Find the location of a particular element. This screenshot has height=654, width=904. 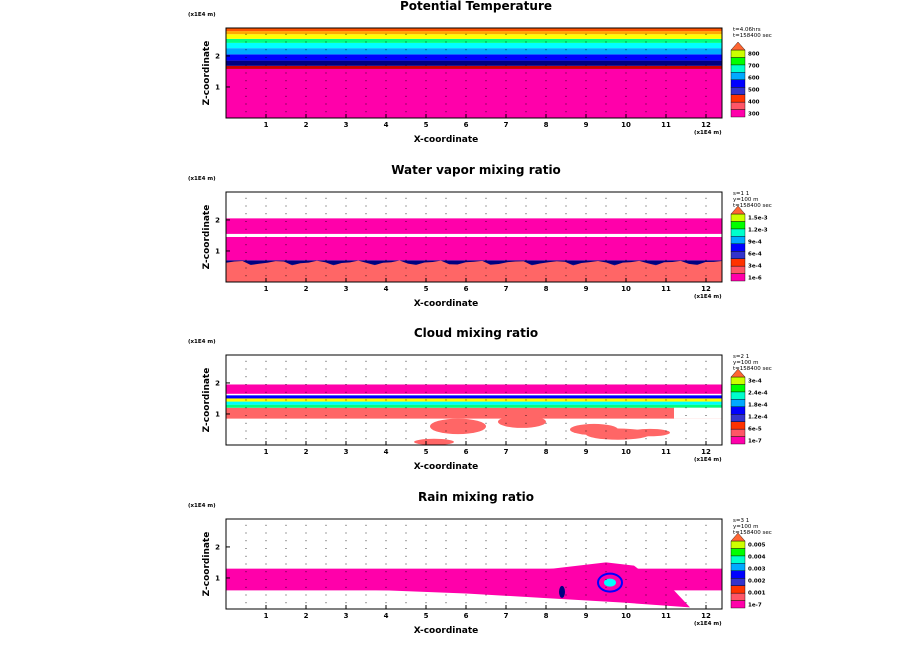

colorbar-label: 300 is located at coordinates (754, 114).